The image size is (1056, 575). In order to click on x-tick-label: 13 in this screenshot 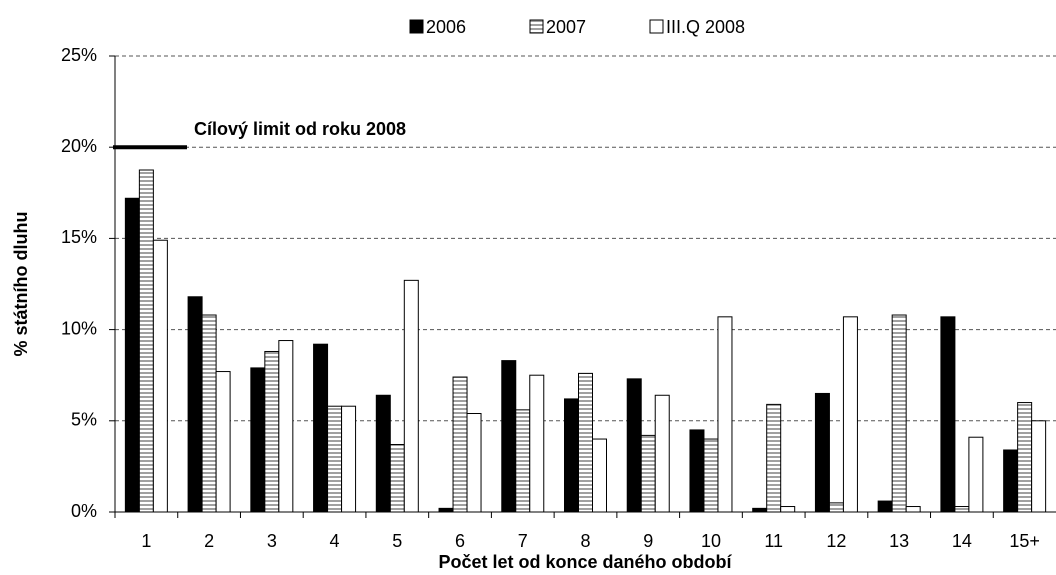, I will do `click(899, 541)`.